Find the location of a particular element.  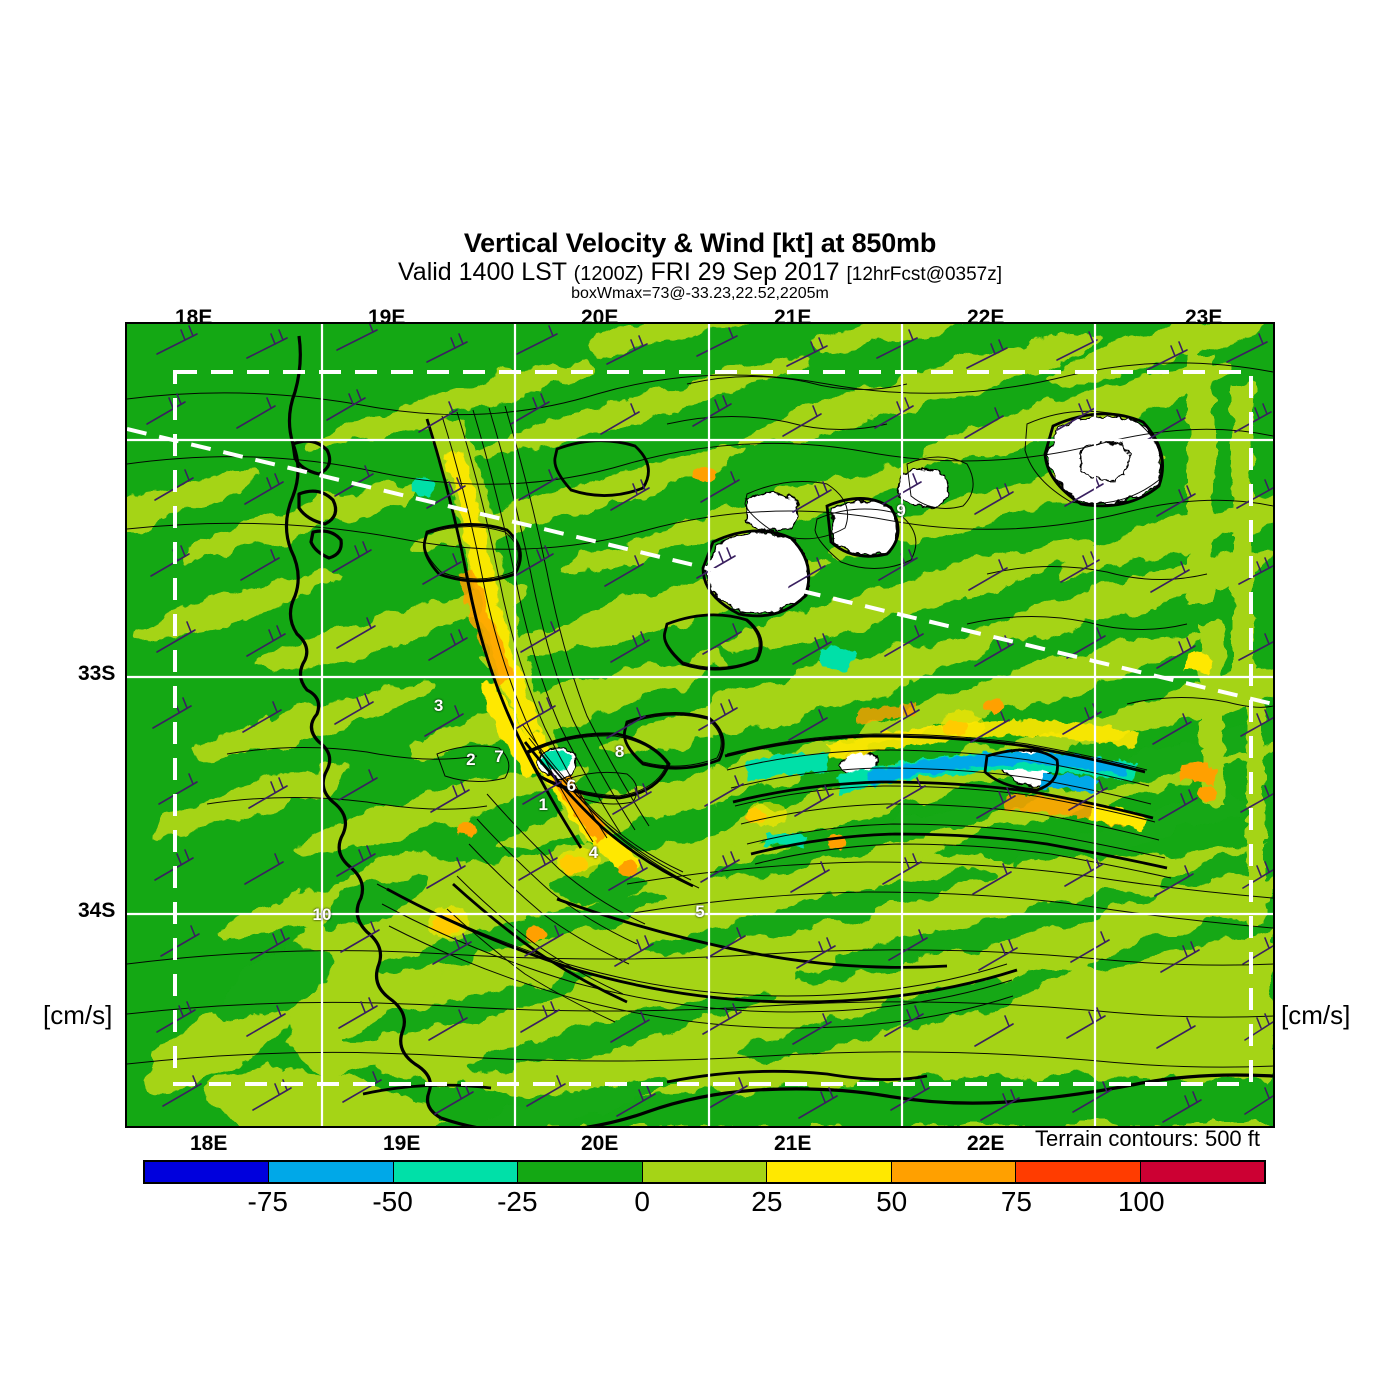

site-marker-1: 1 is located at coordinates (543, 805).